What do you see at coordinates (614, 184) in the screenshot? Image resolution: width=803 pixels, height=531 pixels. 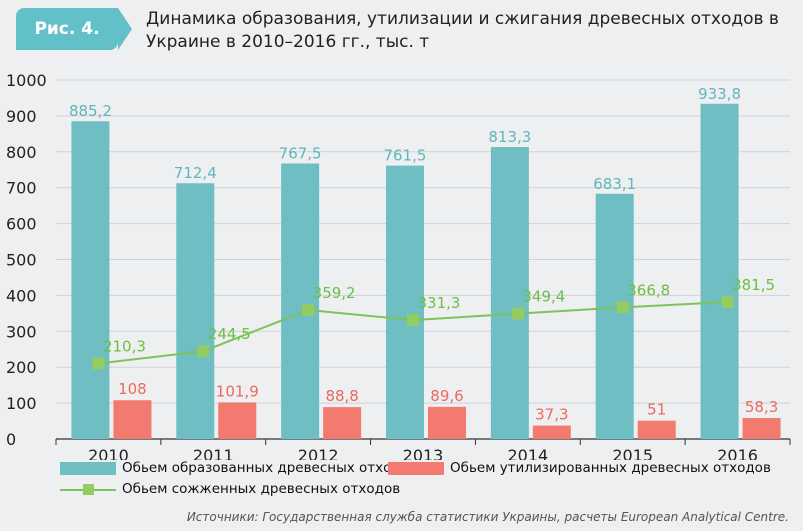 I see `data-label-formed: 683,1` at bounding box center [614, 184].